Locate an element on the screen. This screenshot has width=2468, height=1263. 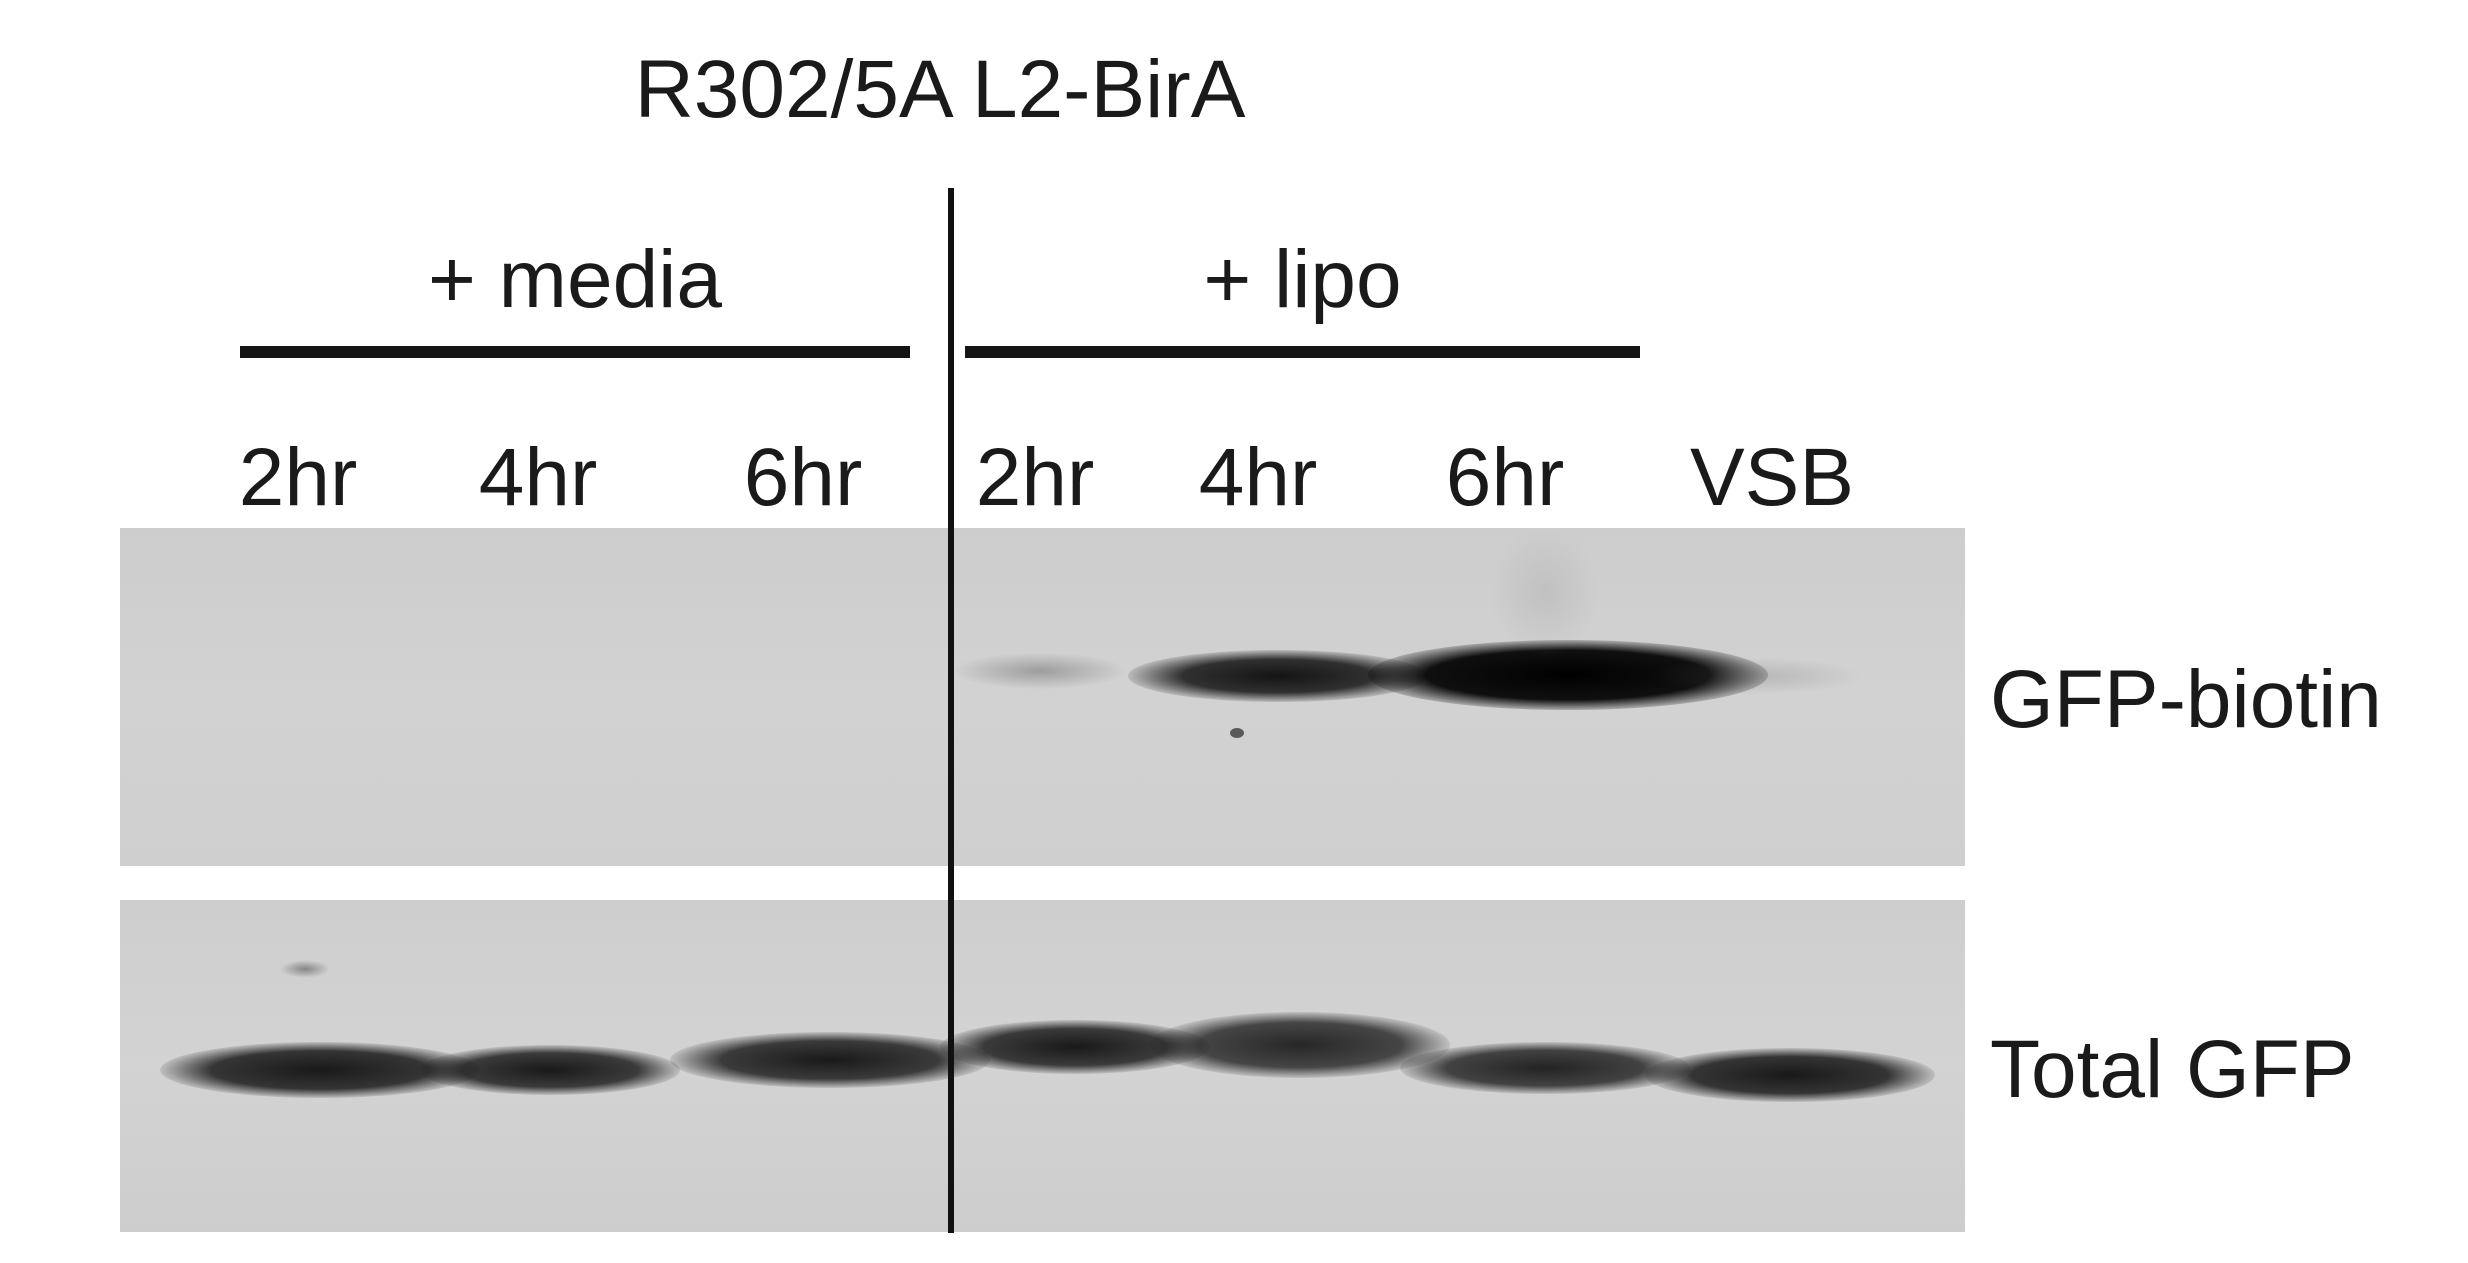
row-label-gfp-biotin: GFP-biotin is located at coordinates (2186, 699).